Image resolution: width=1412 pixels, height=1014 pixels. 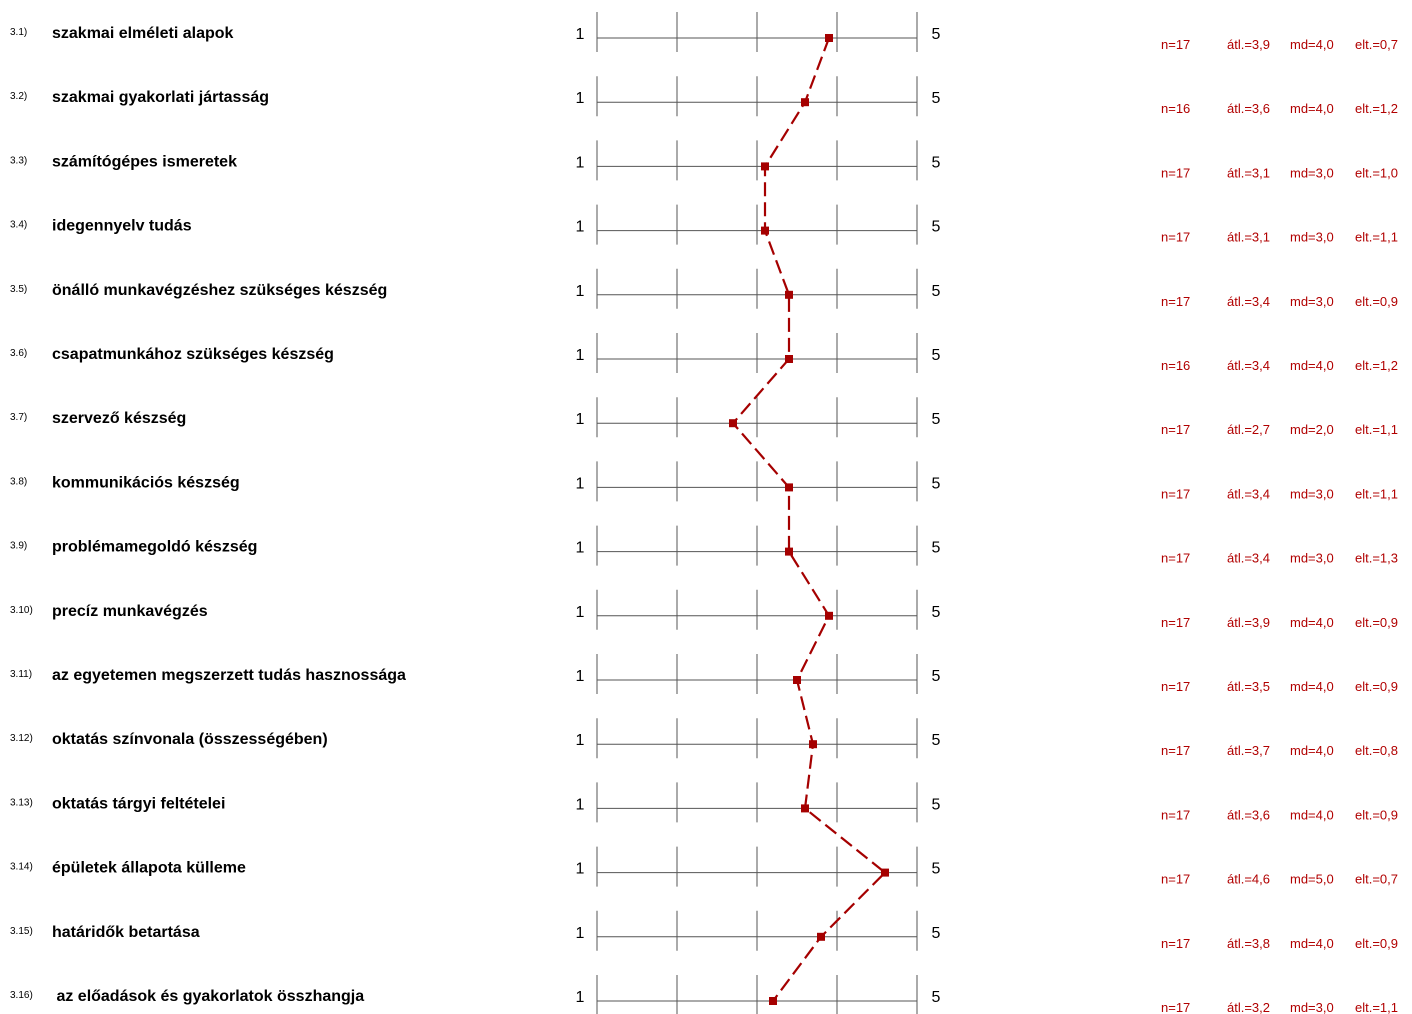 I want to click on stat-mean: átl.=3,6, so click(x=1248, y=814).